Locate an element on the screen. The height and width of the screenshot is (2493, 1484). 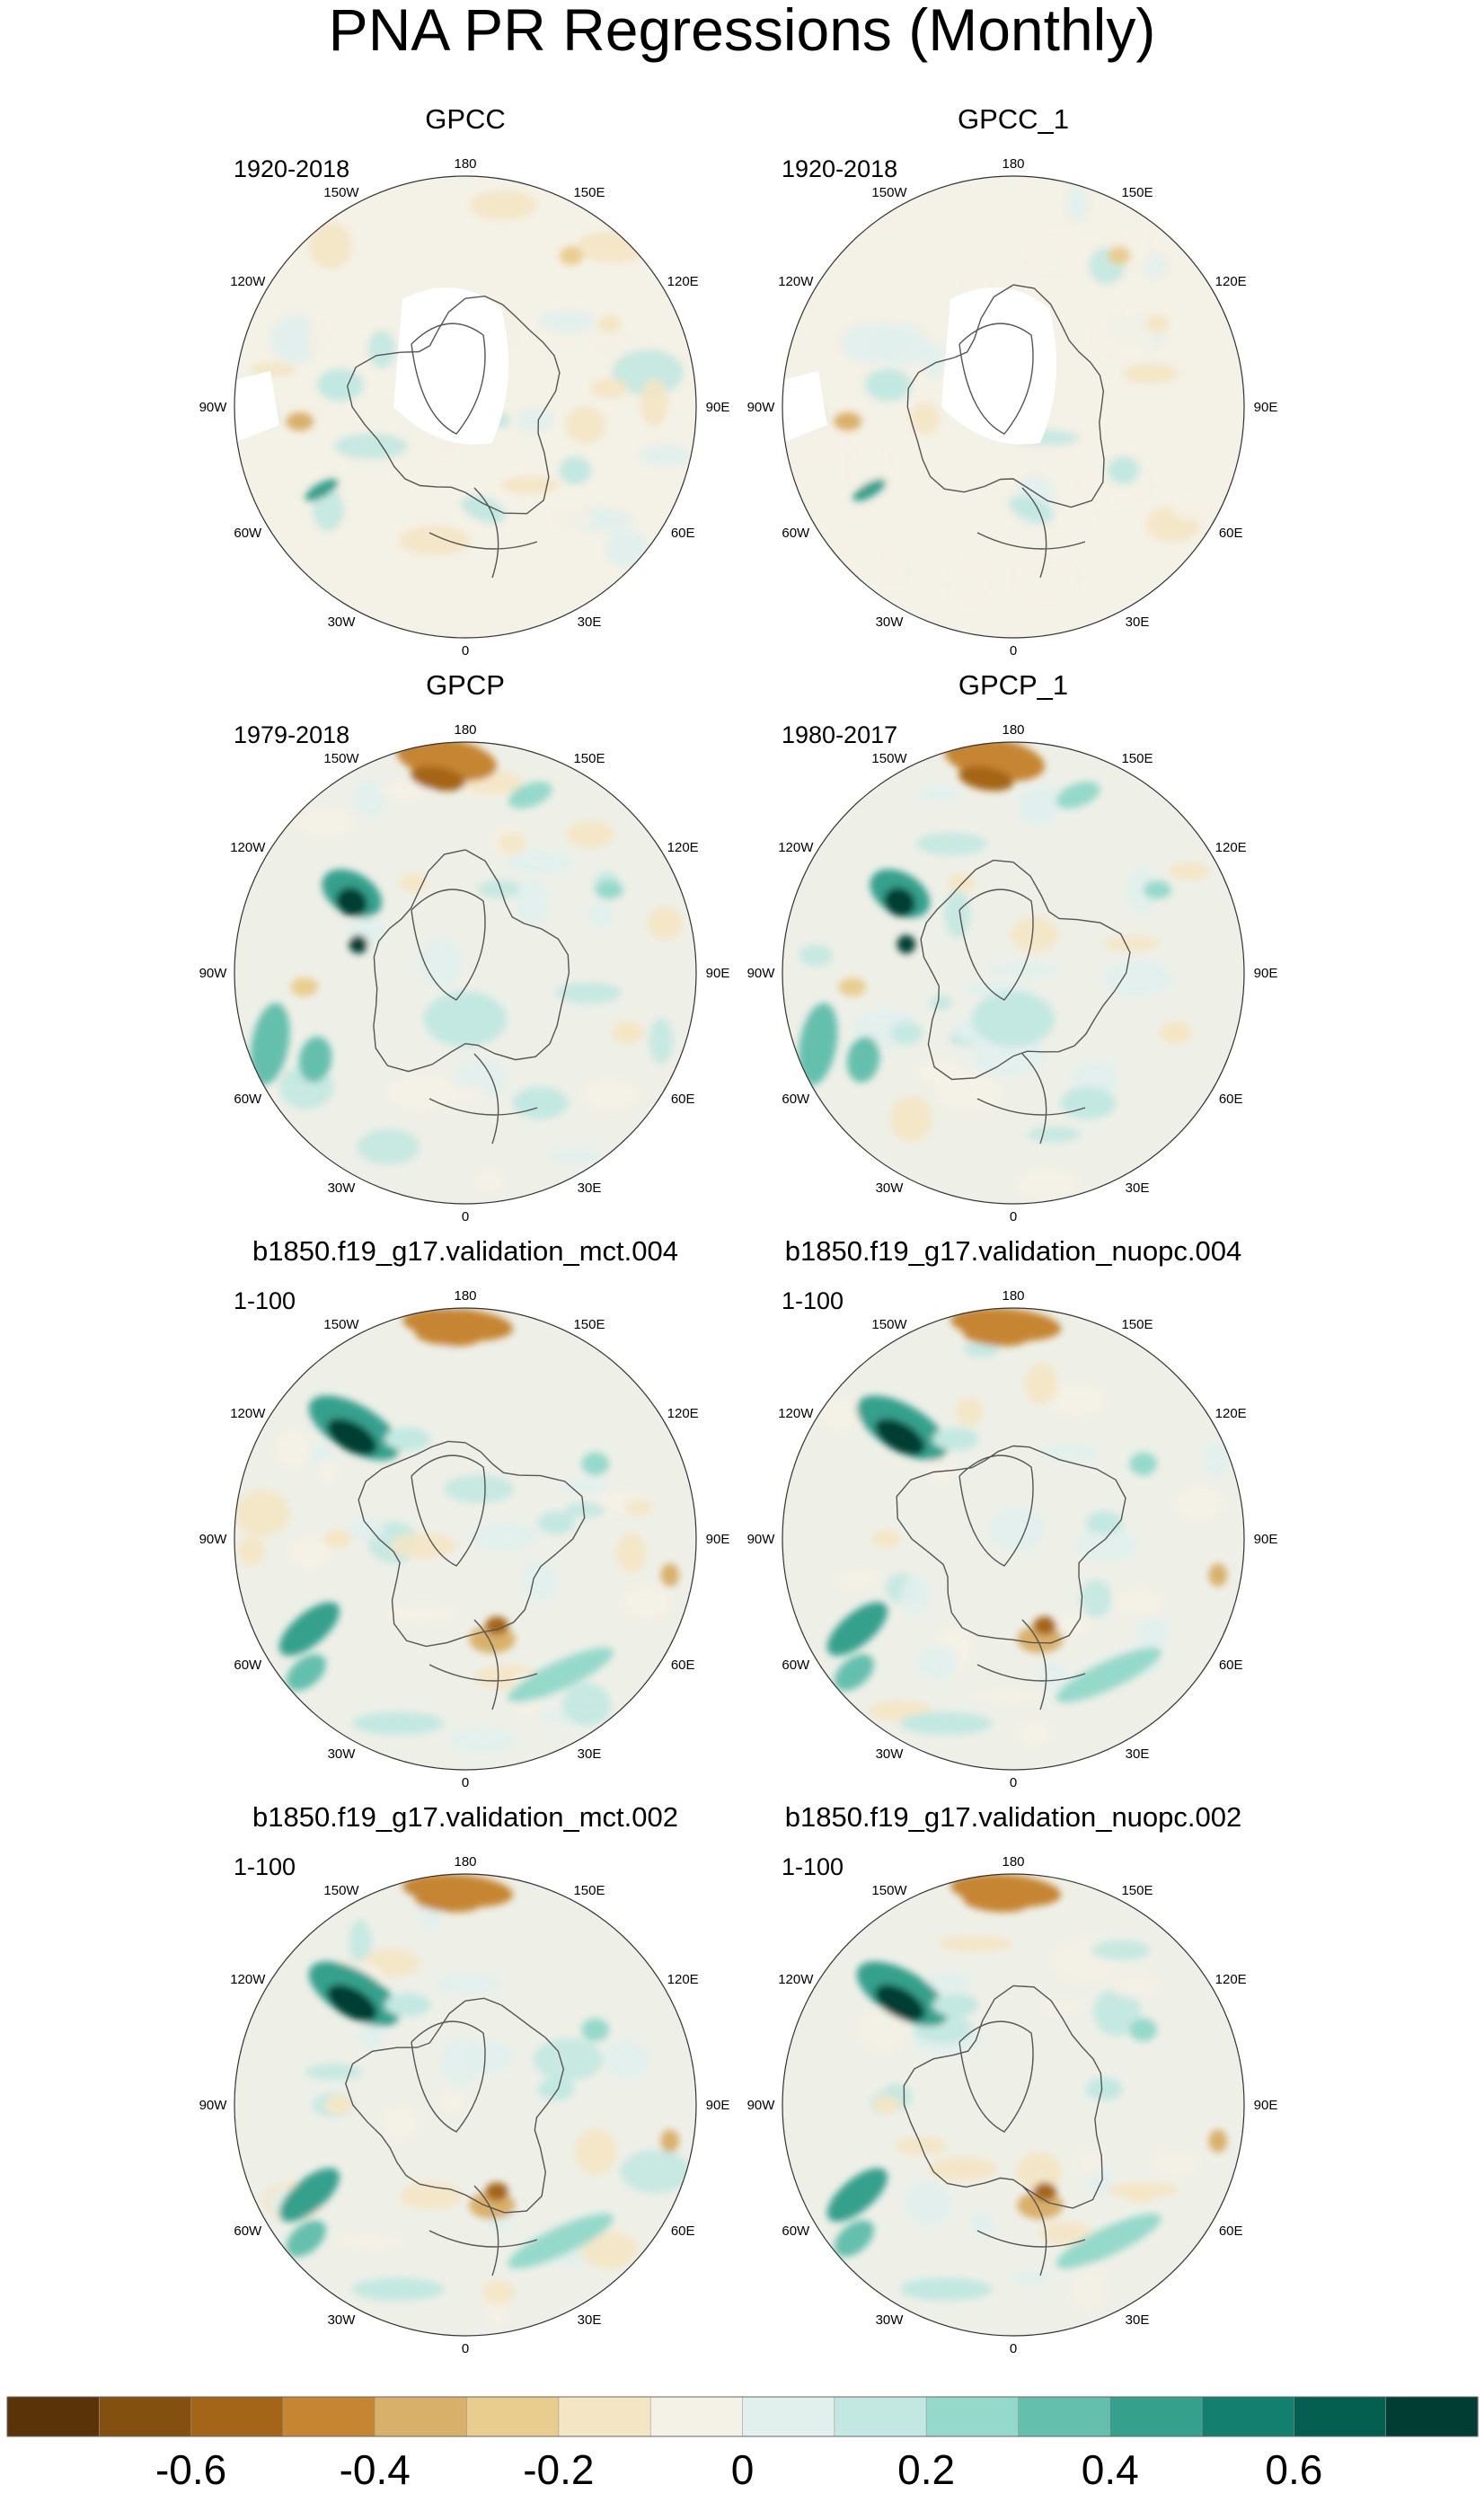
colorbar-tick-label: -0.2 is located at coordinates (558, 2469).